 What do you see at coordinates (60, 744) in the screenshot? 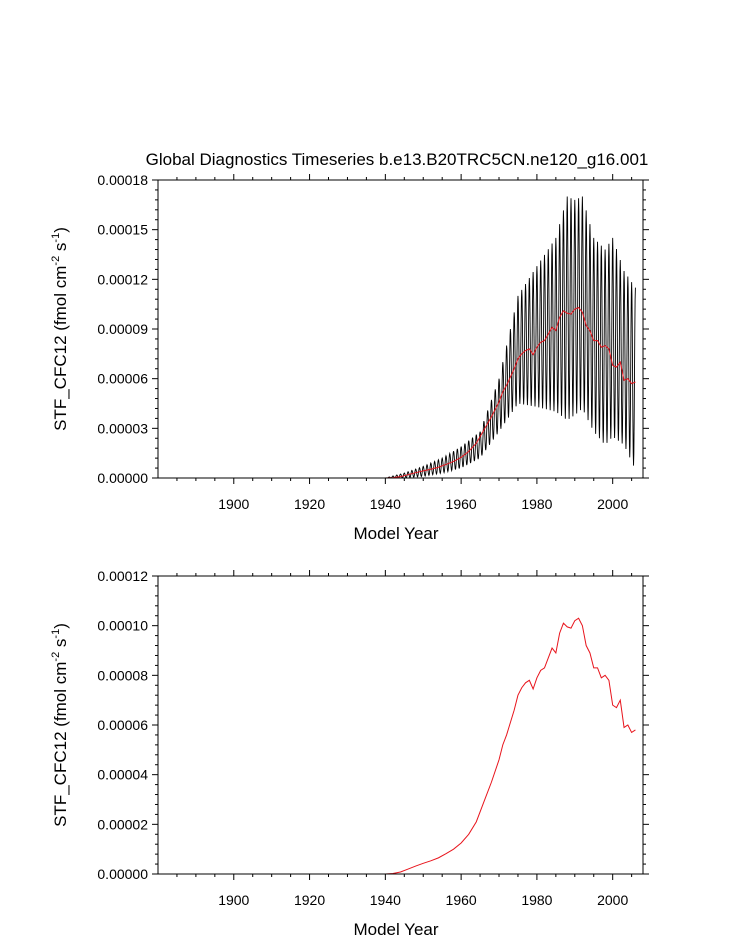
I see `bottom-y-axis-title-main: STF_CFC12 (fmol cm` at bounding box center [60, 744].